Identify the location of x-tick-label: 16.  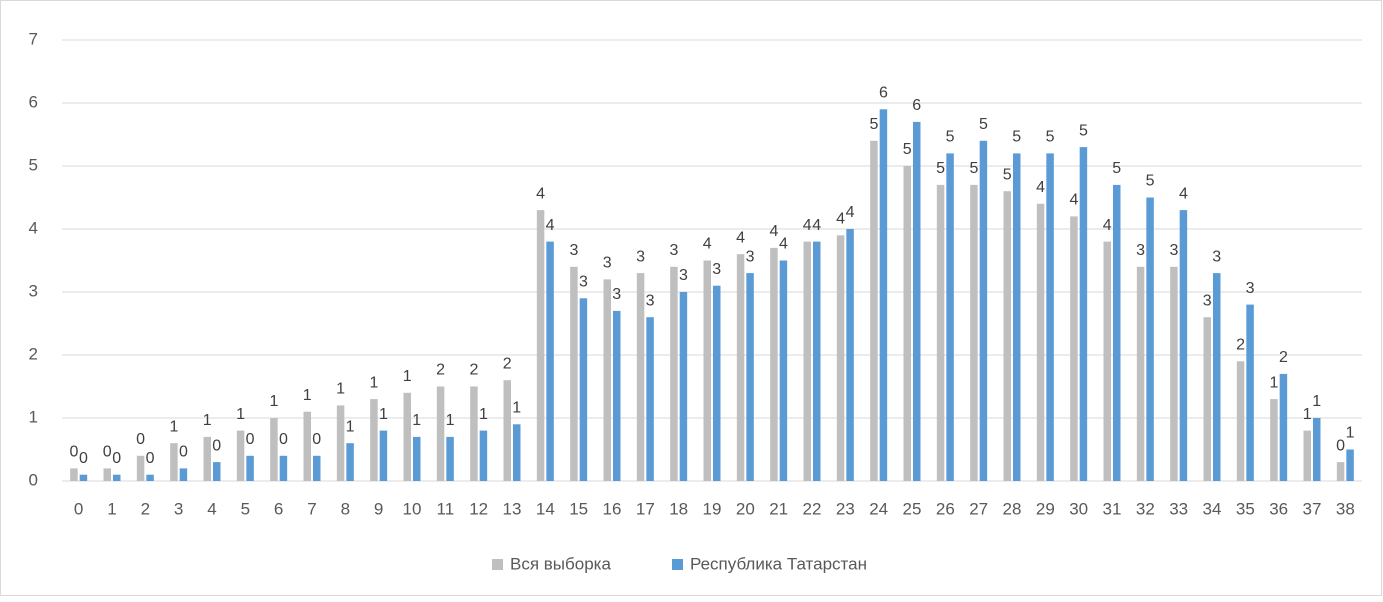
(612, 508).